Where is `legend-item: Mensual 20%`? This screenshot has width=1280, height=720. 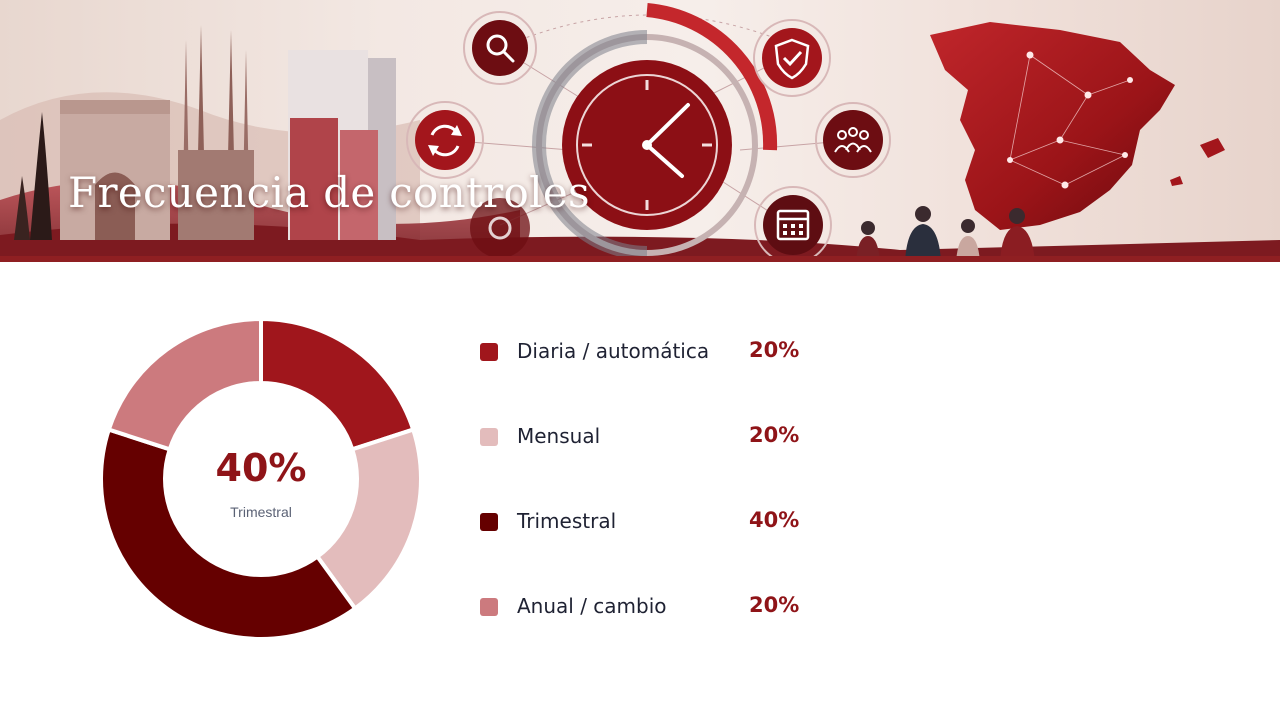 legend-item: Mensual 20% is located at coordinates (650, 437).